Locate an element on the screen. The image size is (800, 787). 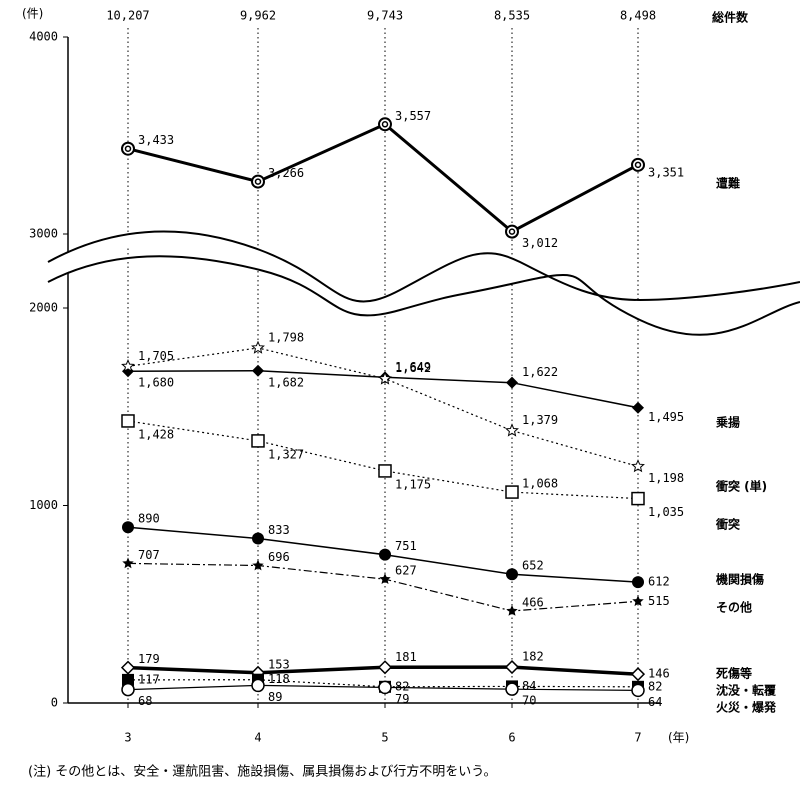
data-label: 890 is located at coordinates (149, 519).